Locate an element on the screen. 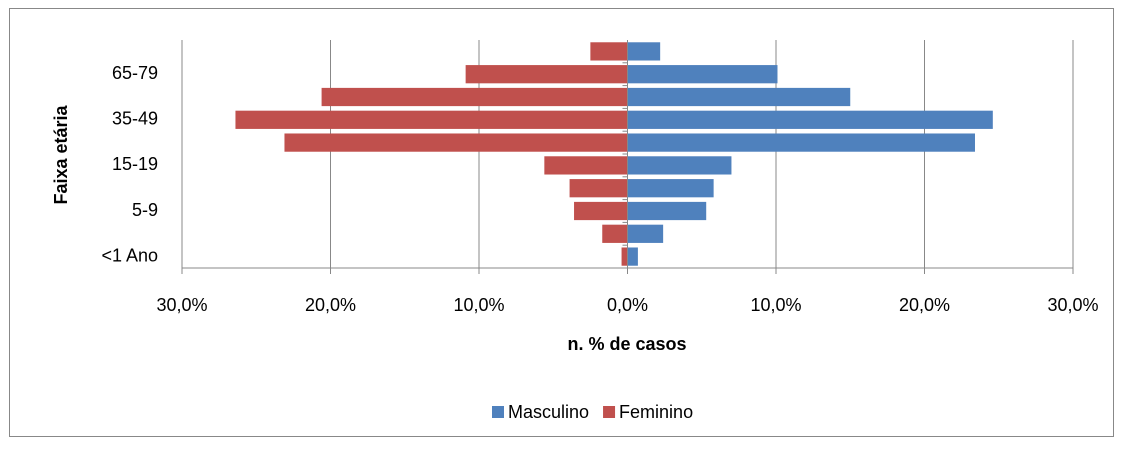  y-tick-label: 35-49 is located at coordinates (135, 119).